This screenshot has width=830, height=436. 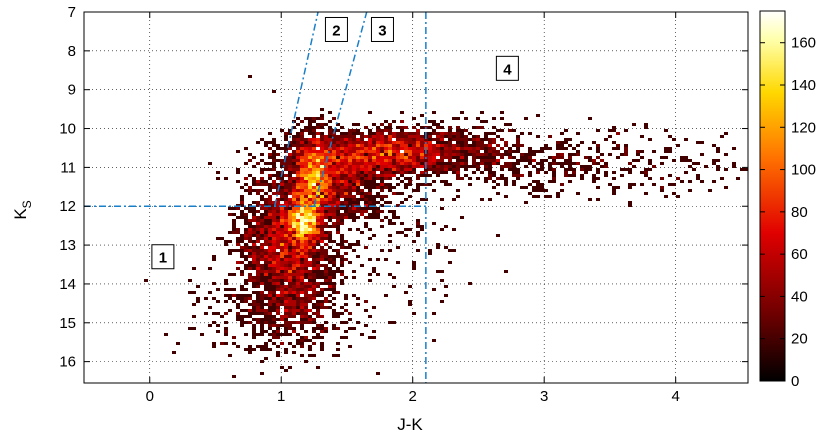 I want to click on colorbar-tick-label: 20, so click(x=799, y=339).